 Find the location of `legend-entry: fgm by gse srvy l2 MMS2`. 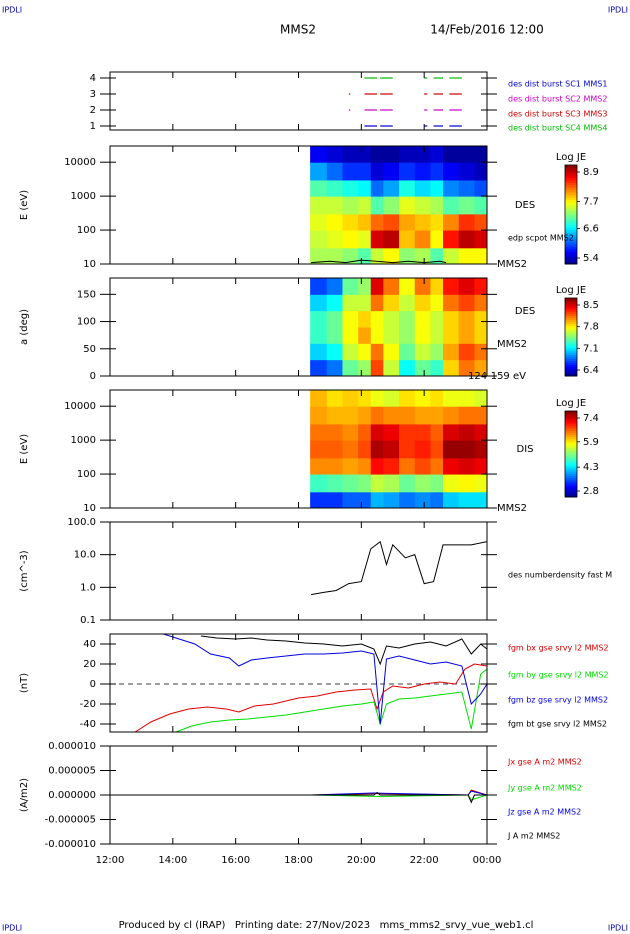

legend-entry: fgm by gse srvy l2 MMS2 is located at coordinates (558, 675).